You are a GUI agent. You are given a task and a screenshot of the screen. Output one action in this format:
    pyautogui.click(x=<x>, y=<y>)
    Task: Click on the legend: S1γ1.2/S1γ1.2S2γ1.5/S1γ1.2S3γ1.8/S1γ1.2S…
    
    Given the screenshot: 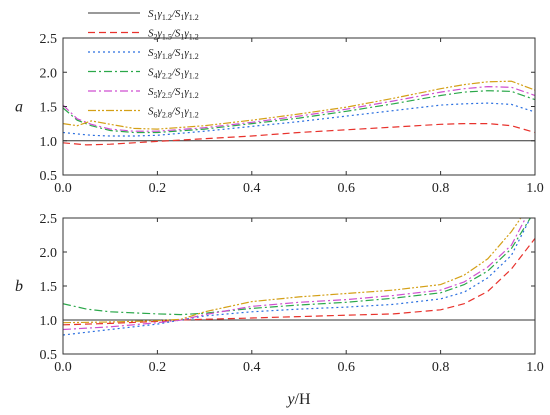 What is the action you would take?
    pyautogui.click(x=143, y=64)
    